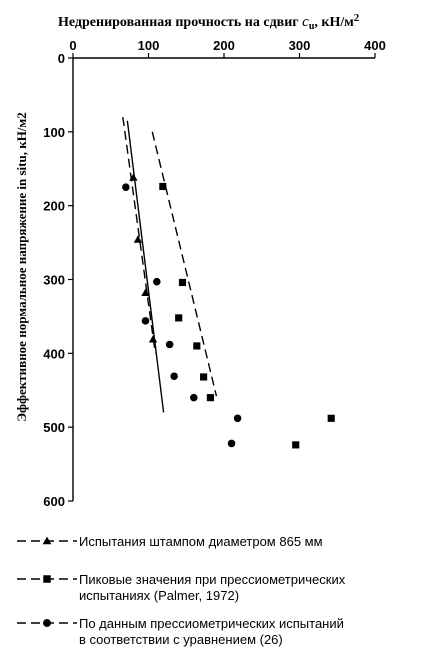  What do you see at coordinates (159, 595) in the screenshot?
I see `legend-label: испытаниях (Palmer, 1972)` at bounding box center [159, 595].